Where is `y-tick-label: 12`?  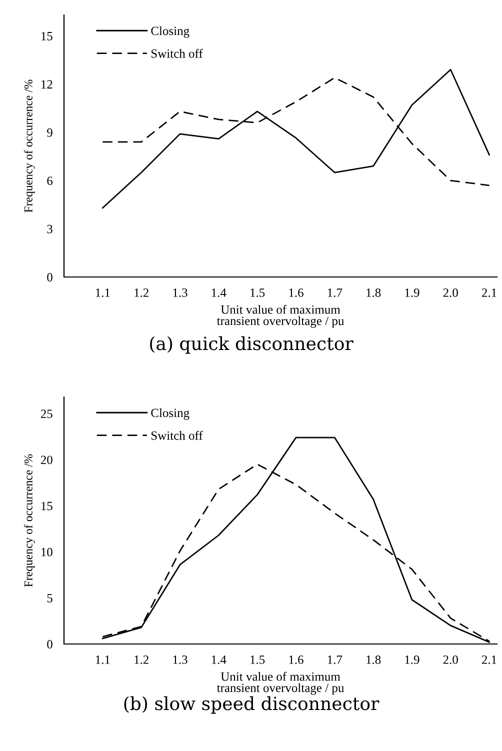 y-tick-label: 12 is located at coordinates (46, 84).